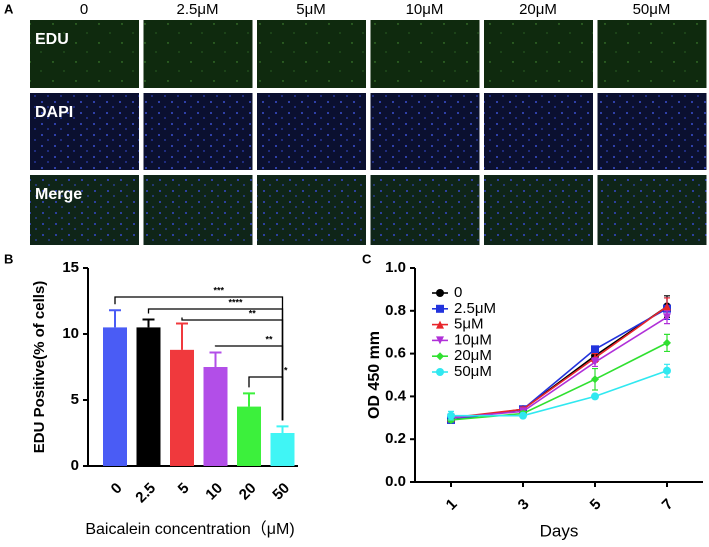 This screenshot has width=709, height=547. Describe the element at coordinates (452, 505) in the screenshot. I see `x-tick-label: 1` at that location.